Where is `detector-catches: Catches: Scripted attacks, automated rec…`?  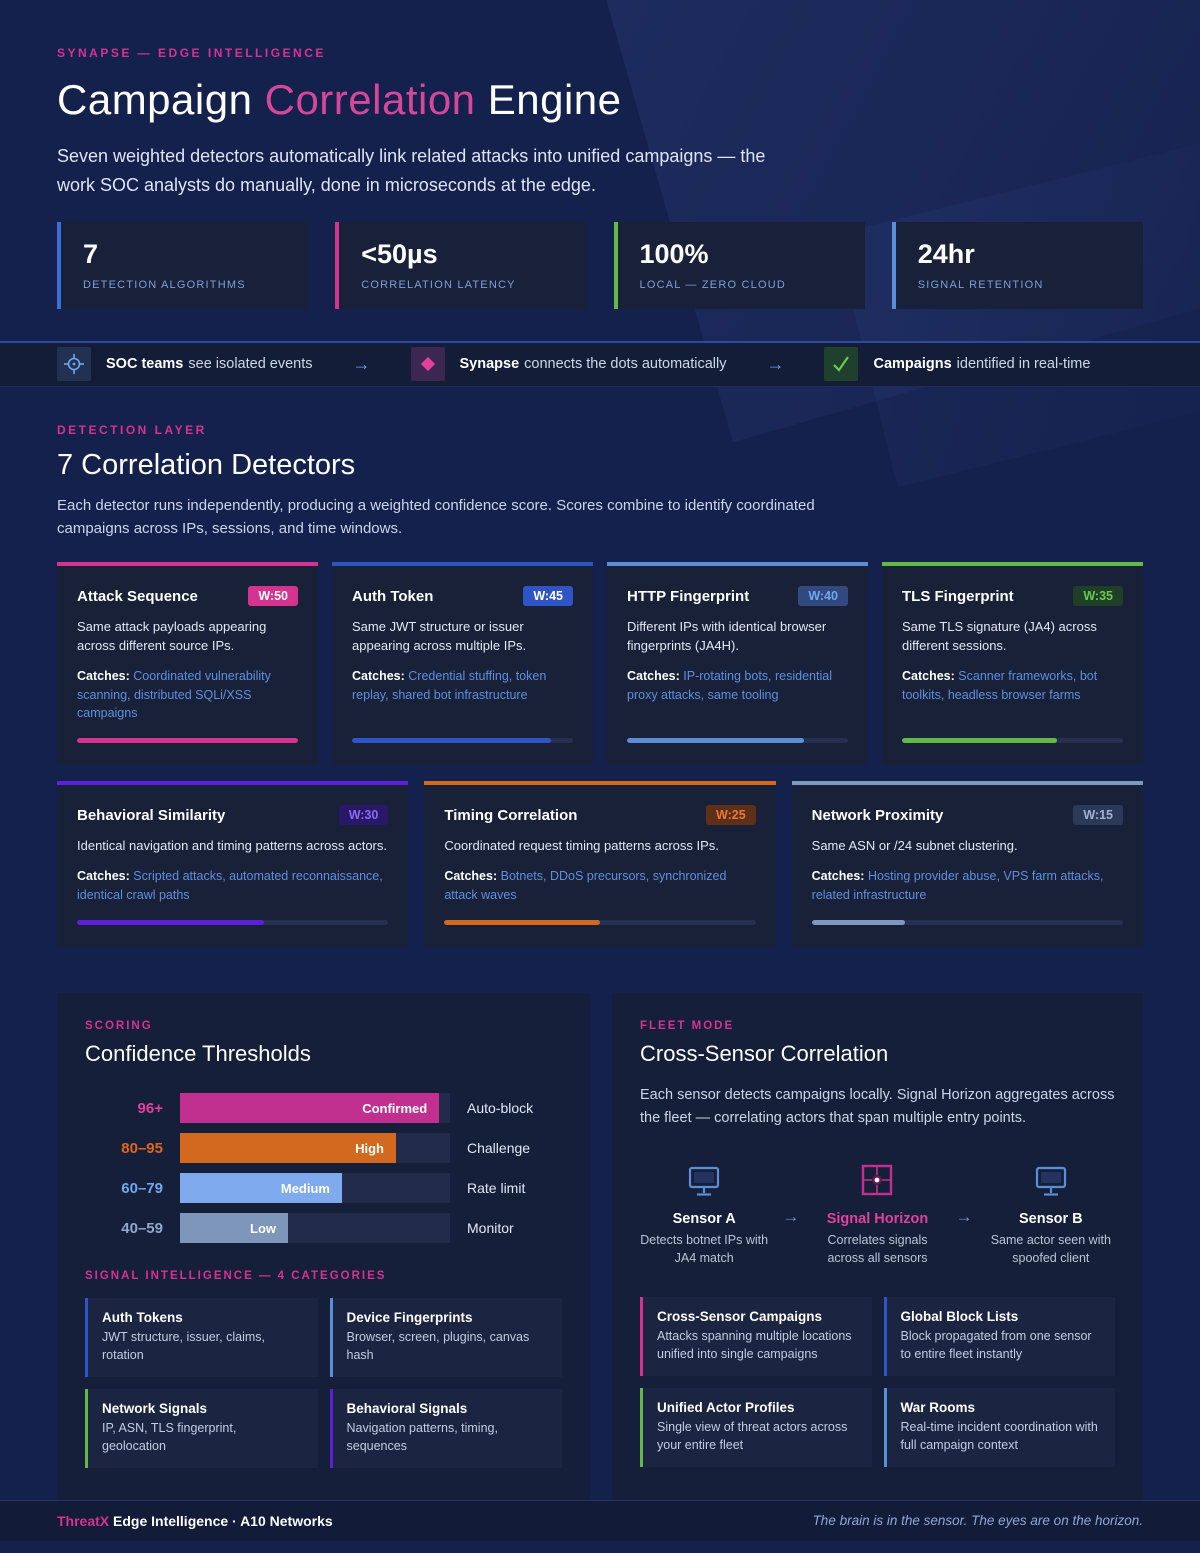
detector-catches: Catches: Scripted attacks, automated rec… is located at coordinates (230, 885).